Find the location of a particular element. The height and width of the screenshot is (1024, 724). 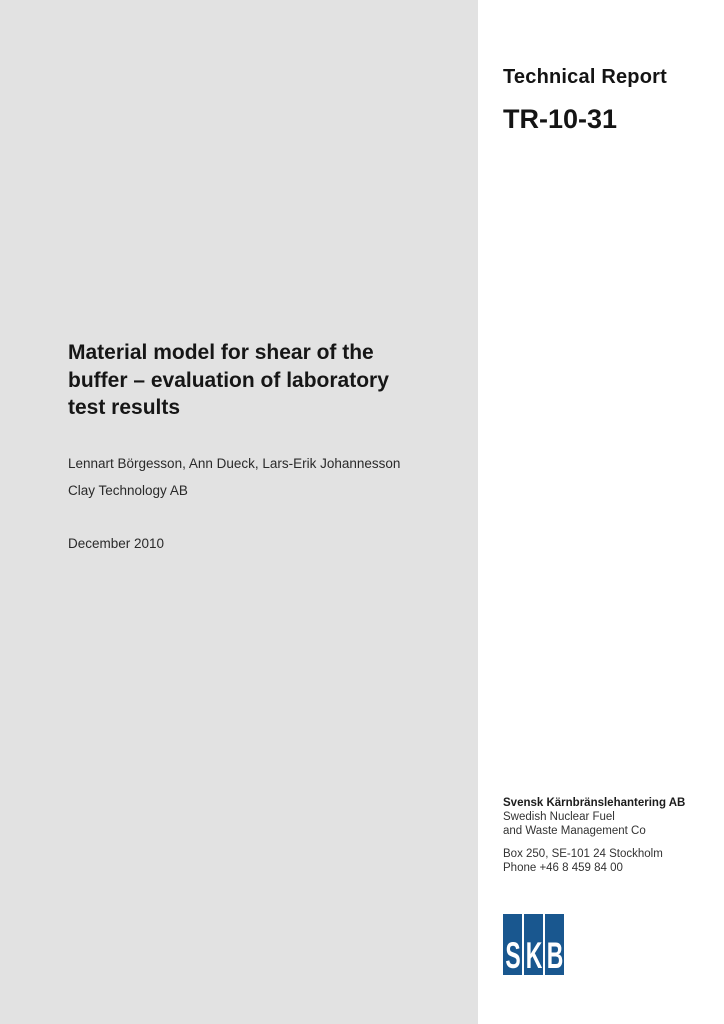

skb-logo-bar-3: B is located at coordinates (554, 944).